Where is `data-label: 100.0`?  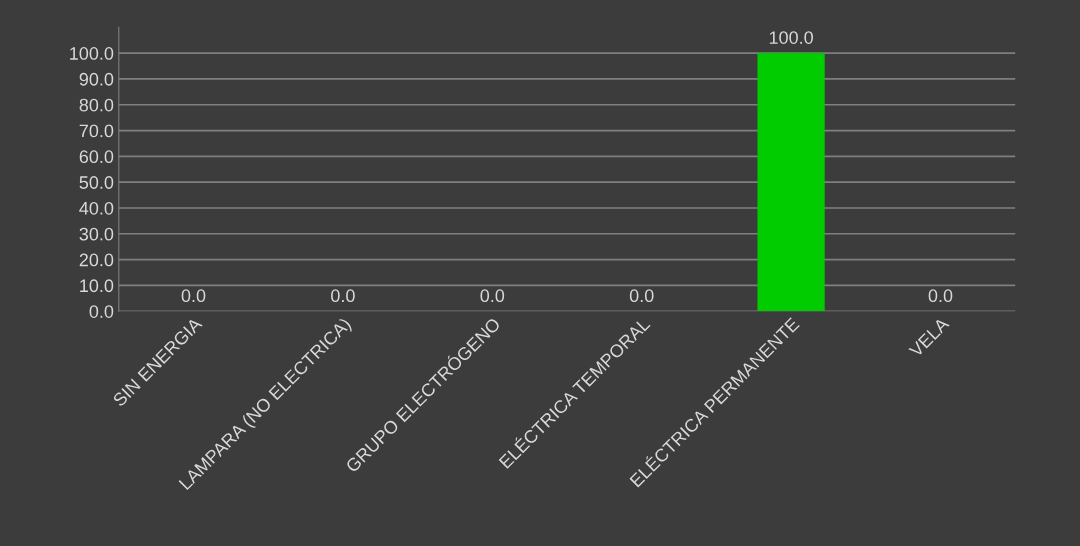 data-label: 100.0 is located at coordinates (791, 37).